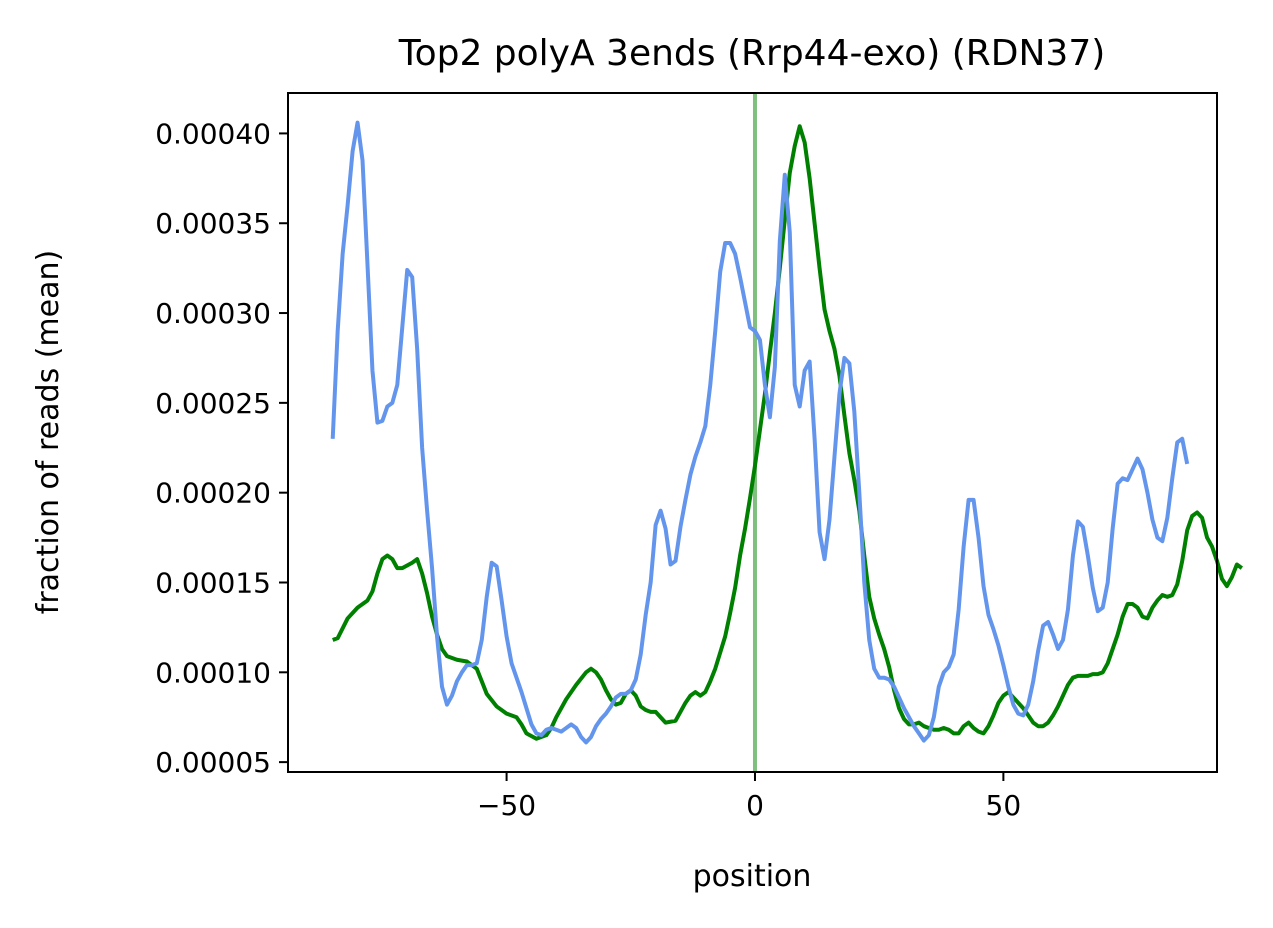  I want to click on x-tick-label: 0, so click(755, 805).